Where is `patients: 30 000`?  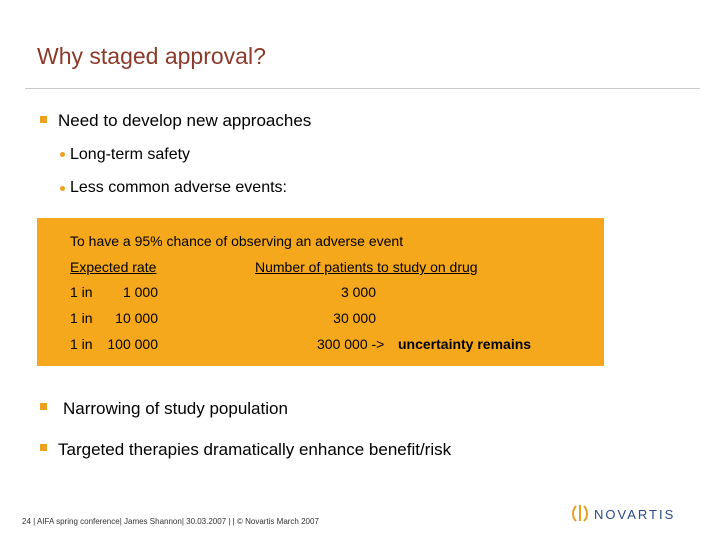
patients: 30 000 is located at coordinates (354, 318).